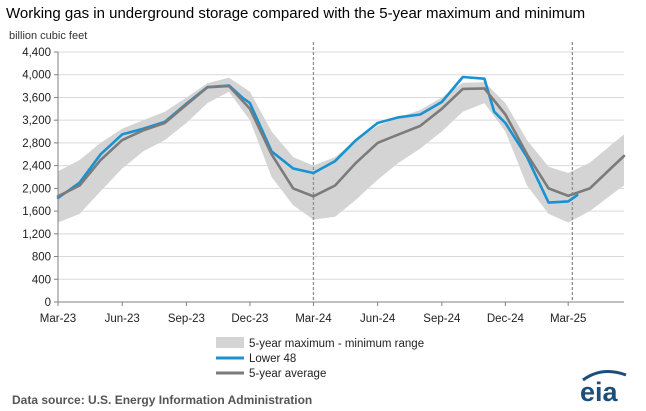 This screenshot has width=646, height=411. What do you see at coordinates (48, 36) in the screenshot?
I see `y-unit-label: billion cubic feet` at bounding box center [48, 36].